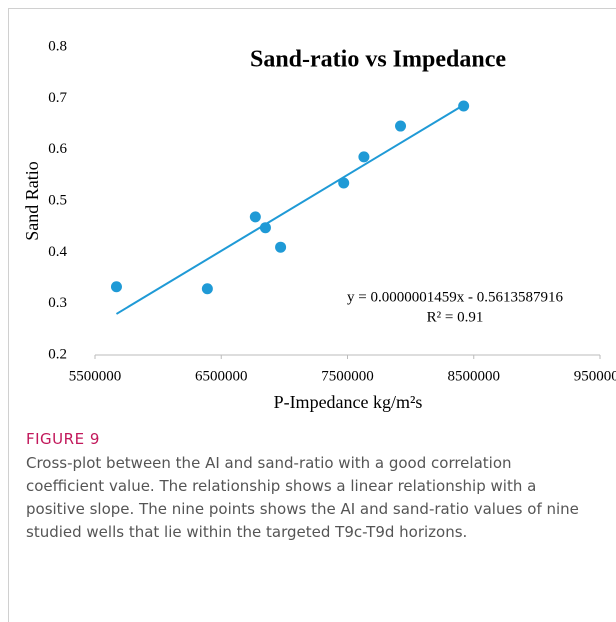  I want to click on y-tick-label: 0.7, so click(57, 98).